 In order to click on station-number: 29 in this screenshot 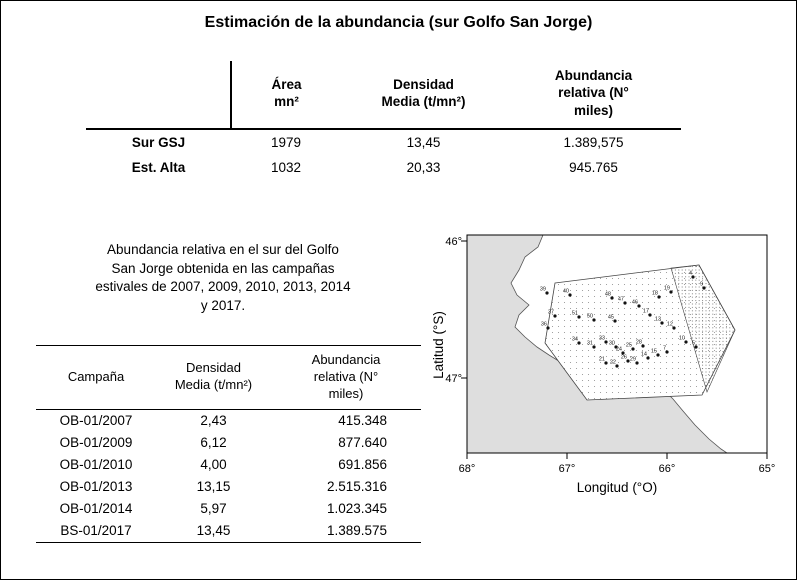, I will do `click(633, 359)`.